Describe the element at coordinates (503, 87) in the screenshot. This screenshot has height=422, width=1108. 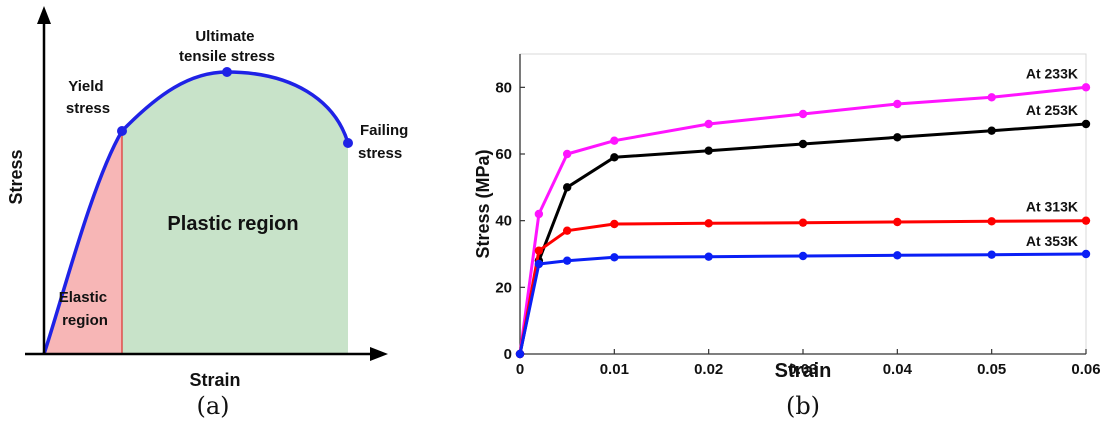
I see `y-tick-label: 80` at that location.